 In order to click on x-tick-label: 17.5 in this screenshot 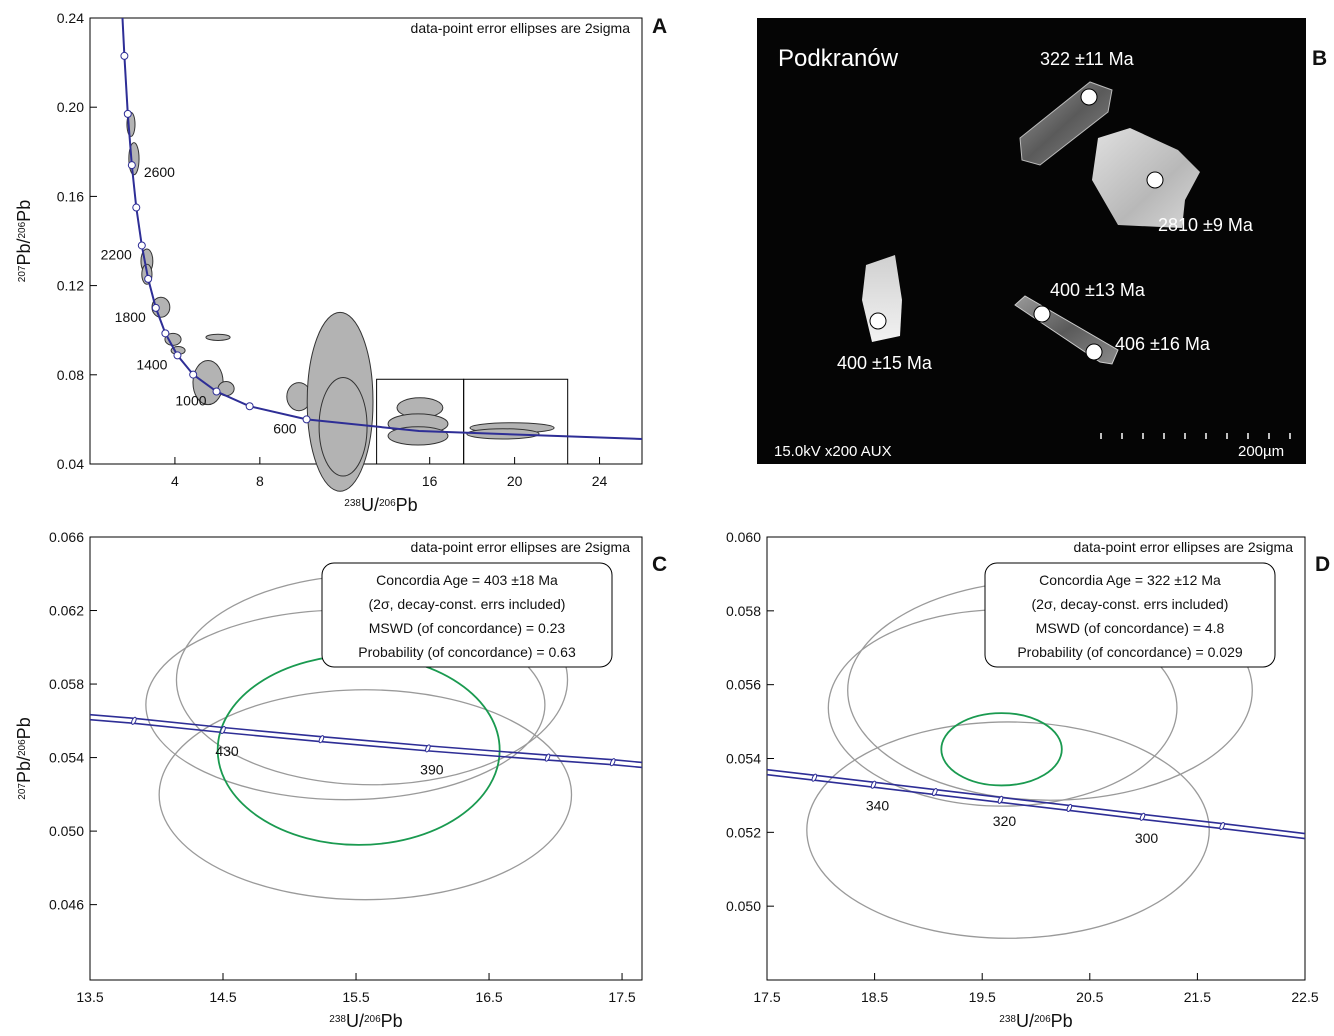, I will do `click(766, 997)`.